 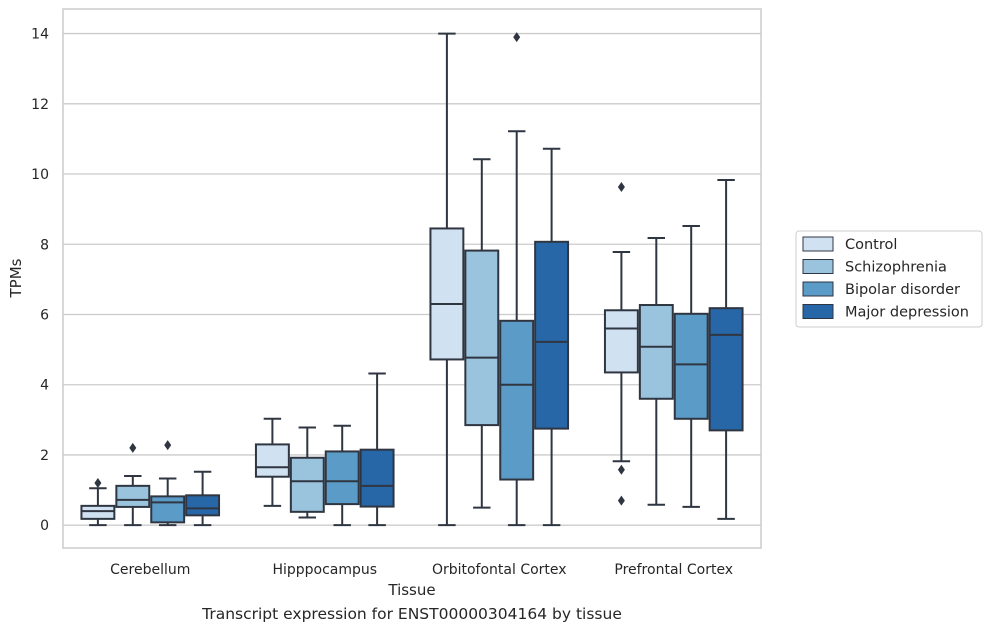 I want to click on y-tick-label: 6, so click(x=44, y=315).